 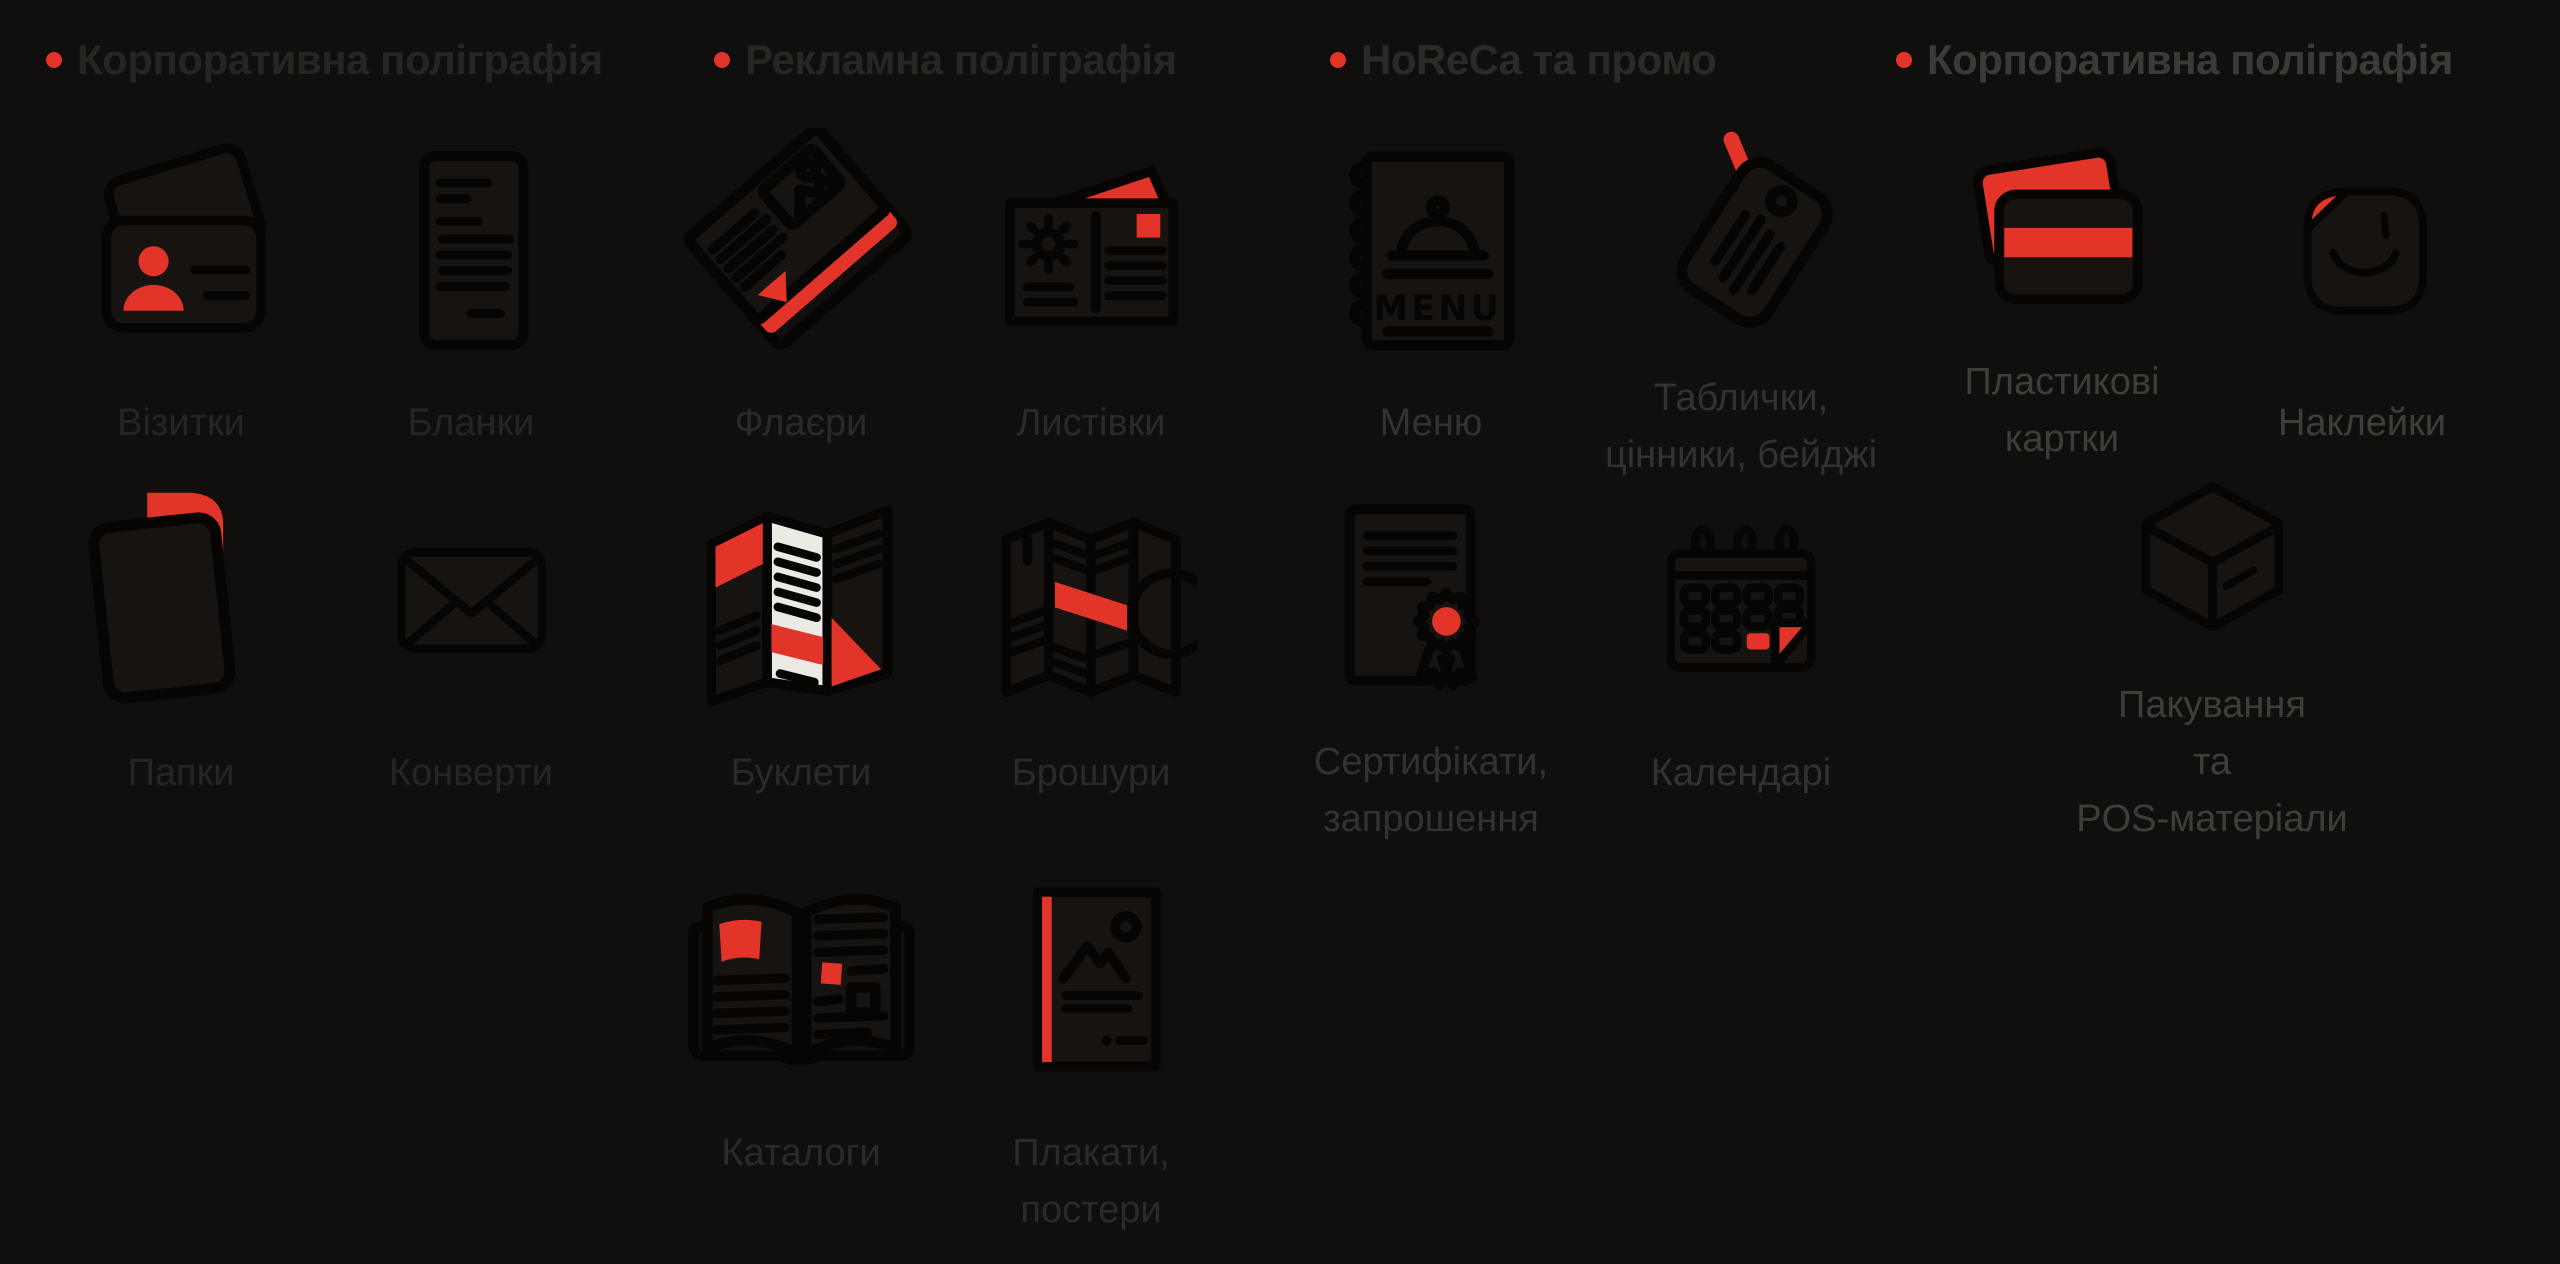 What do you see at coordinates (1431, 250) in the screenshot?
I see `menu-book-icon: MENU` at bounding box center [1431, 250].